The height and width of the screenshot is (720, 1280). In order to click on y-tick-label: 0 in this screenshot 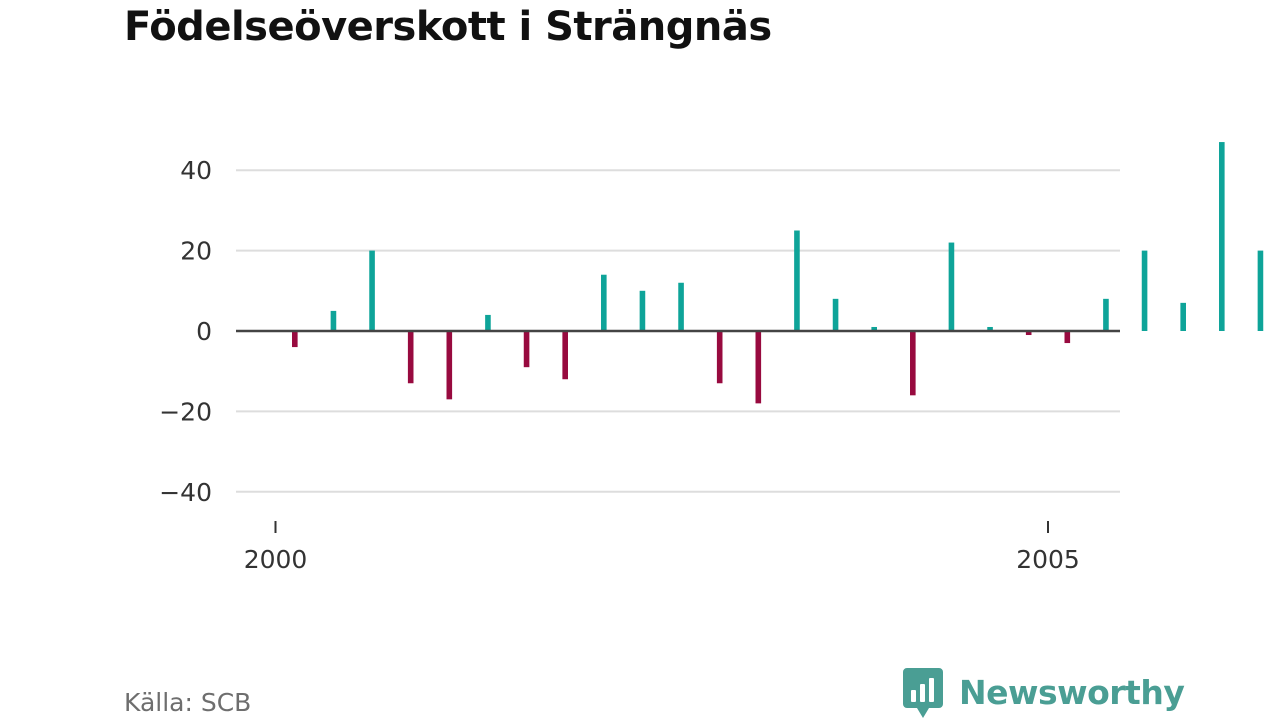, I will do `click(204, 331)`.